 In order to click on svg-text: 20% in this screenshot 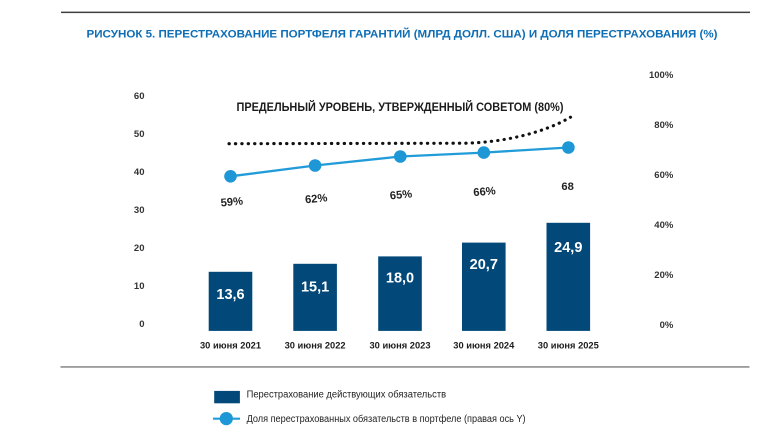, I will do `click(664, 275)`.